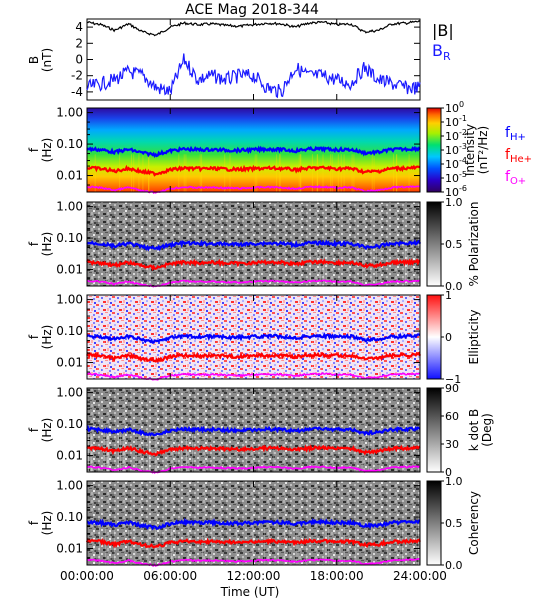 Image resolution: width=550 pixels, height=600 pixels. I want to click on freq-panel-5: 1.00 0.10 0.01 f (Hz) 1.0 0.5 0.0 Coherency, so click(254, 523).